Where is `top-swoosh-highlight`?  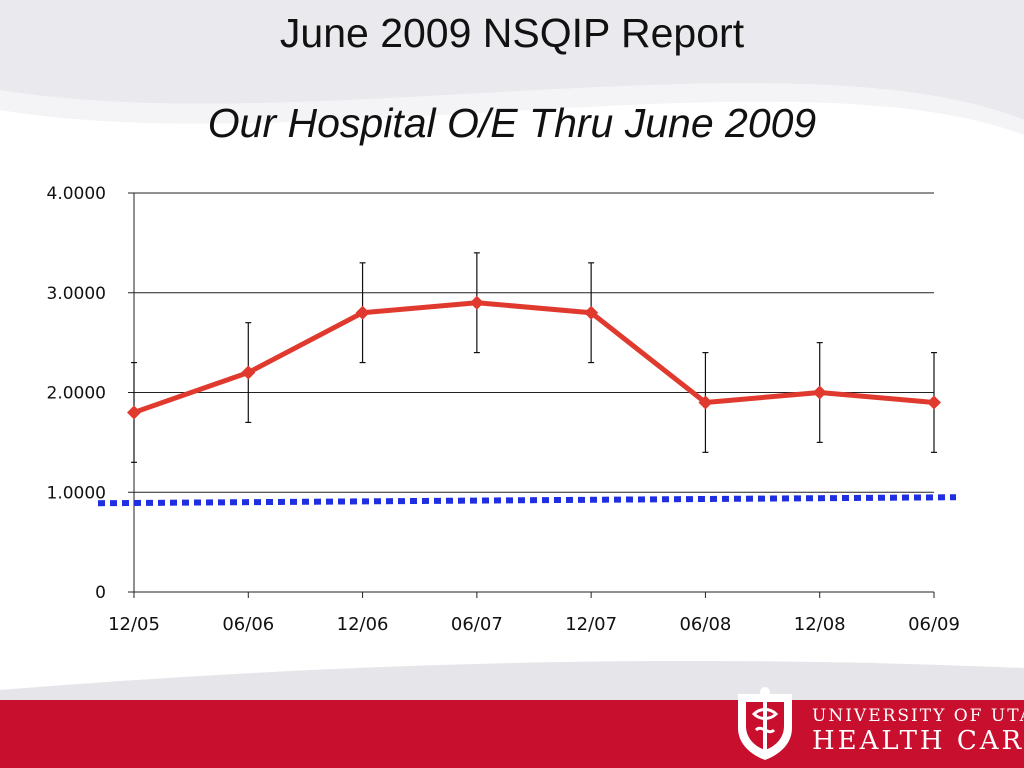 top-swoosh-highlight is located at coordinates (512, 109).